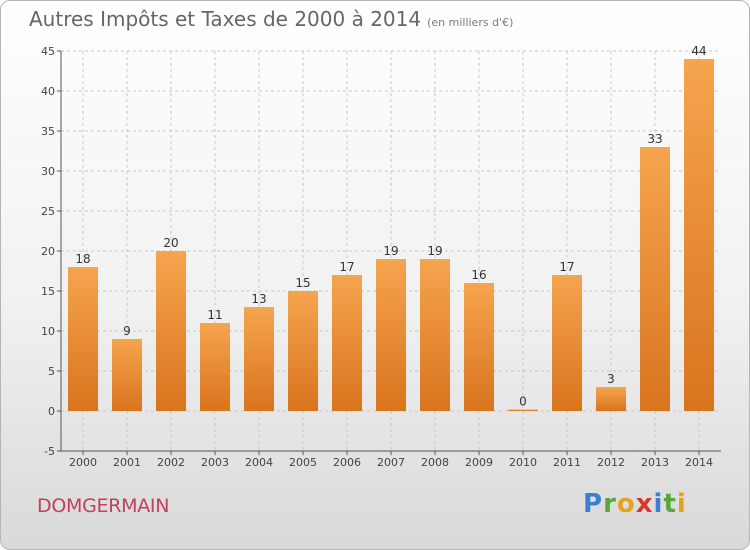  Describe the element at coordinates (593, 504) in the screenshot. I see `logo-letter: P` at that location.